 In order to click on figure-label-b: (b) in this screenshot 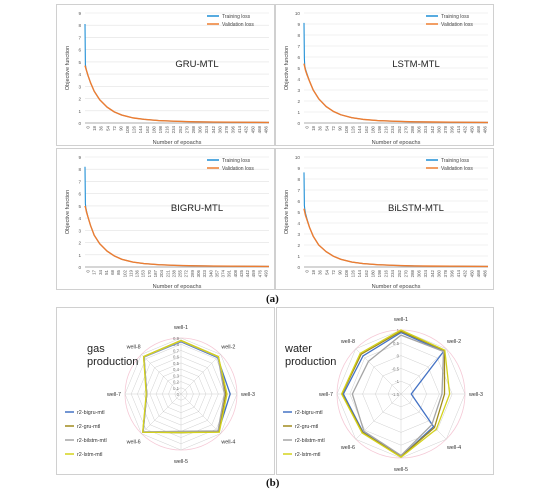, I will do `click(273, 483)`.